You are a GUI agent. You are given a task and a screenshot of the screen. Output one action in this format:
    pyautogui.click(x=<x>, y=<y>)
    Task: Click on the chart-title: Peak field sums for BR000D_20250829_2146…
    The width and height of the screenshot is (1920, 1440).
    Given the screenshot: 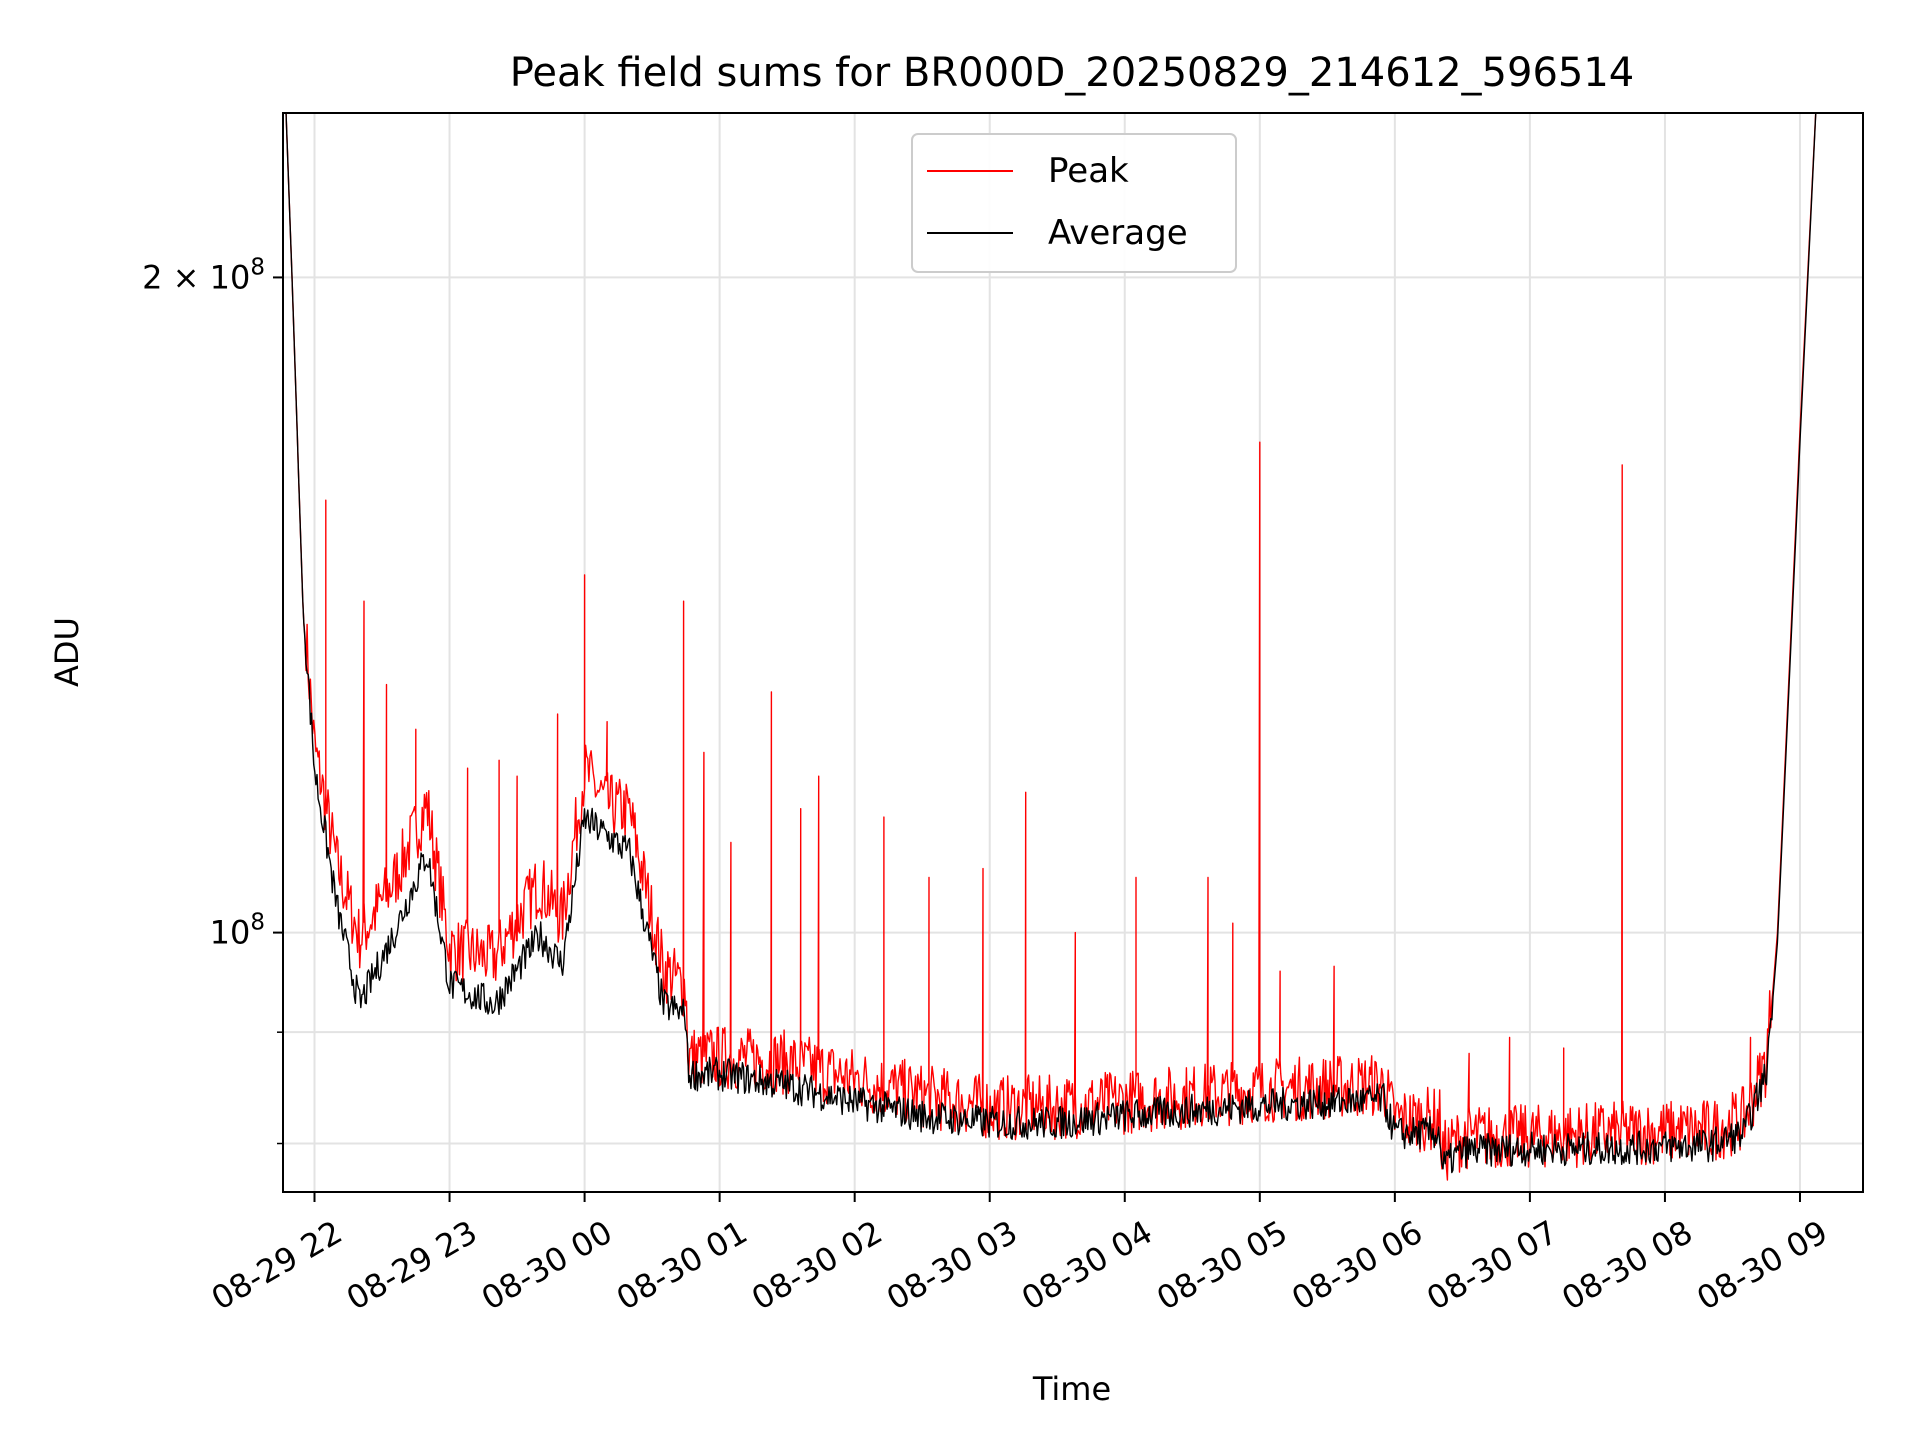 What is the action you would take?
    pyautogui.click(x=1072, y=73)
    